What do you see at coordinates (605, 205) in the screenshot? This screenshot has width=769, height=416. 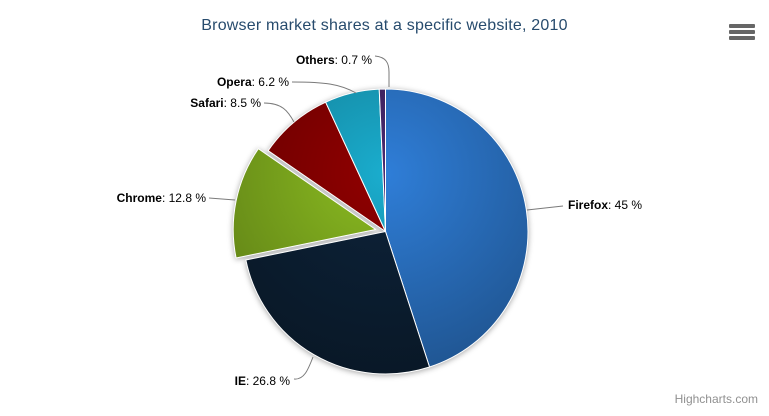 I see `slice-label-firefox: Firefox: 45 %` at bounding box center [605, 205].